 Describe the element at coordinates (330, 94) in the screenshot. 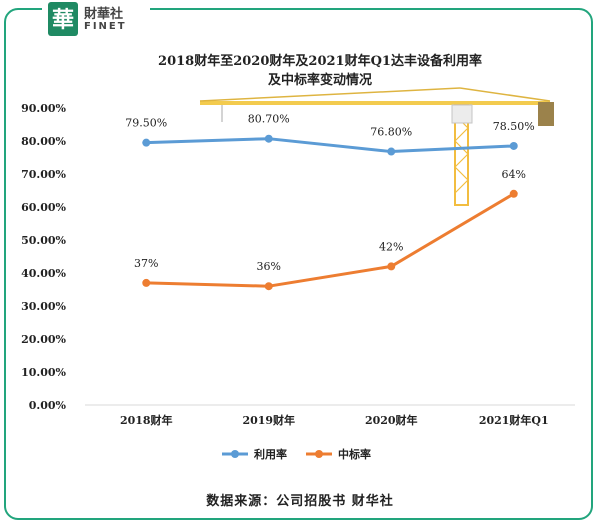

I see `crane-tie` at that location.